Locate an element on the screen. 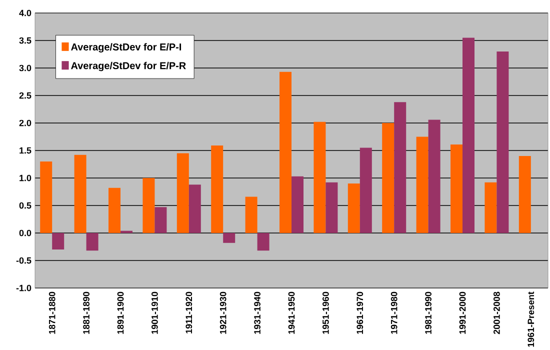  x-tick-label: 1871-1880 is located at coordinates (52, 313).